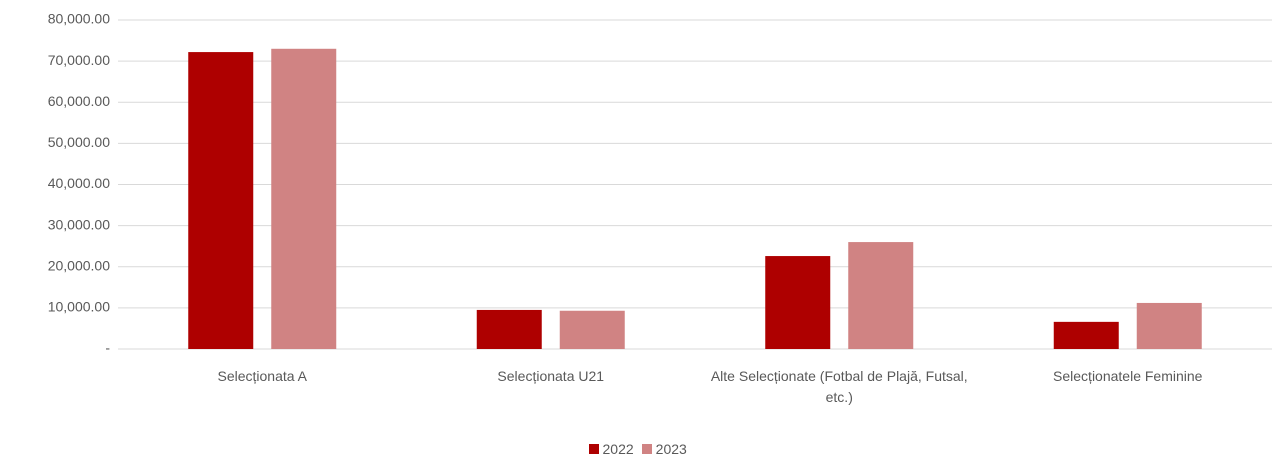 The height and width of the screenshot is (462, 1275). What do you see at coordinates (1128, 376) in the screenshot?
I see `x-tick-label: Selecționatele Feminine` at bounding box center [1128, 376].